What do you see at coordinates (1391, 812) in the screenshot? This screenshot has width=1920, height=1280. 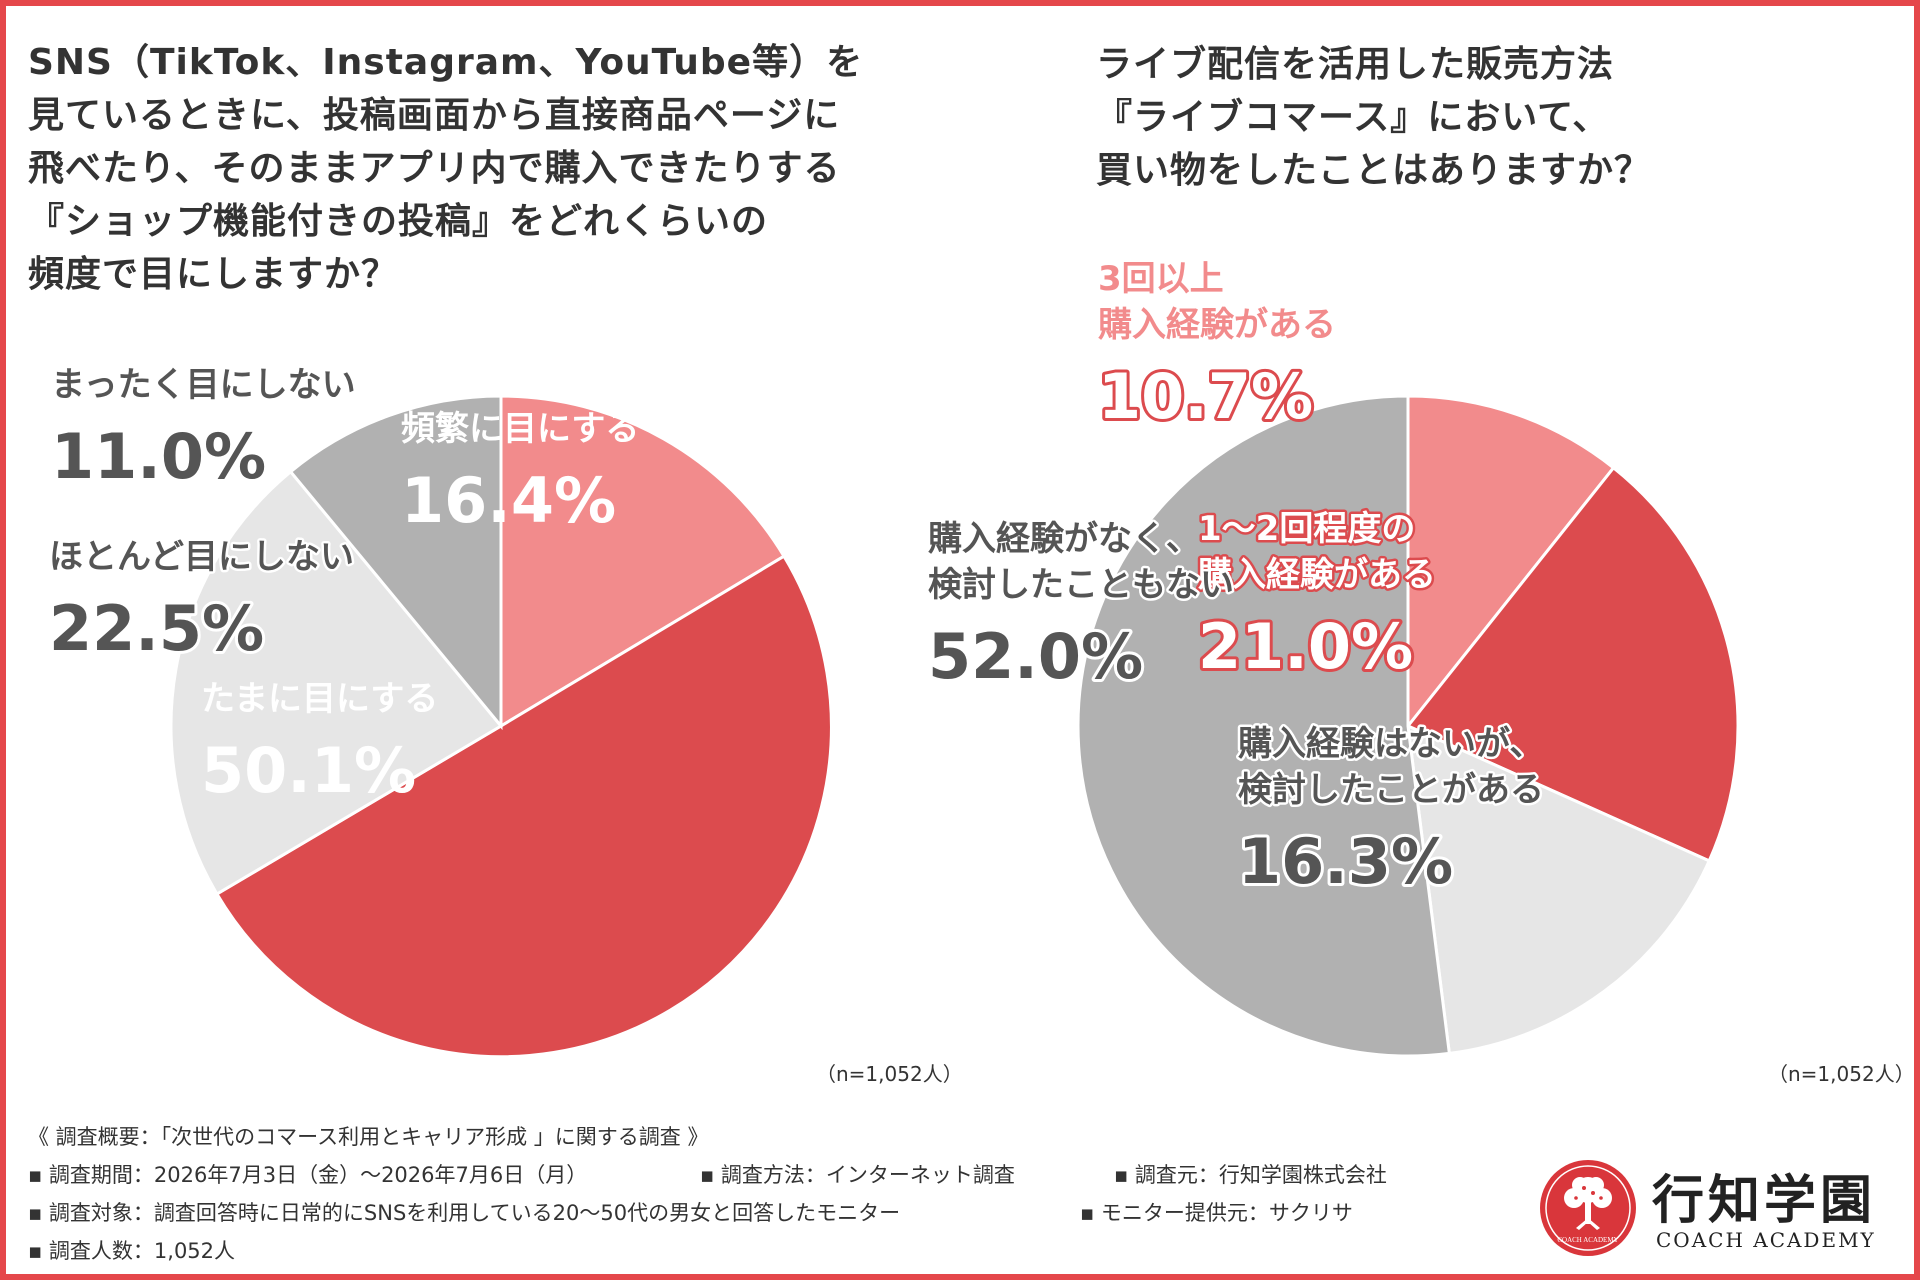 I see `live-commerce-label-3: 購入経験はないが、検討したことがある 16.3%` at bounding box center [1391, 812].